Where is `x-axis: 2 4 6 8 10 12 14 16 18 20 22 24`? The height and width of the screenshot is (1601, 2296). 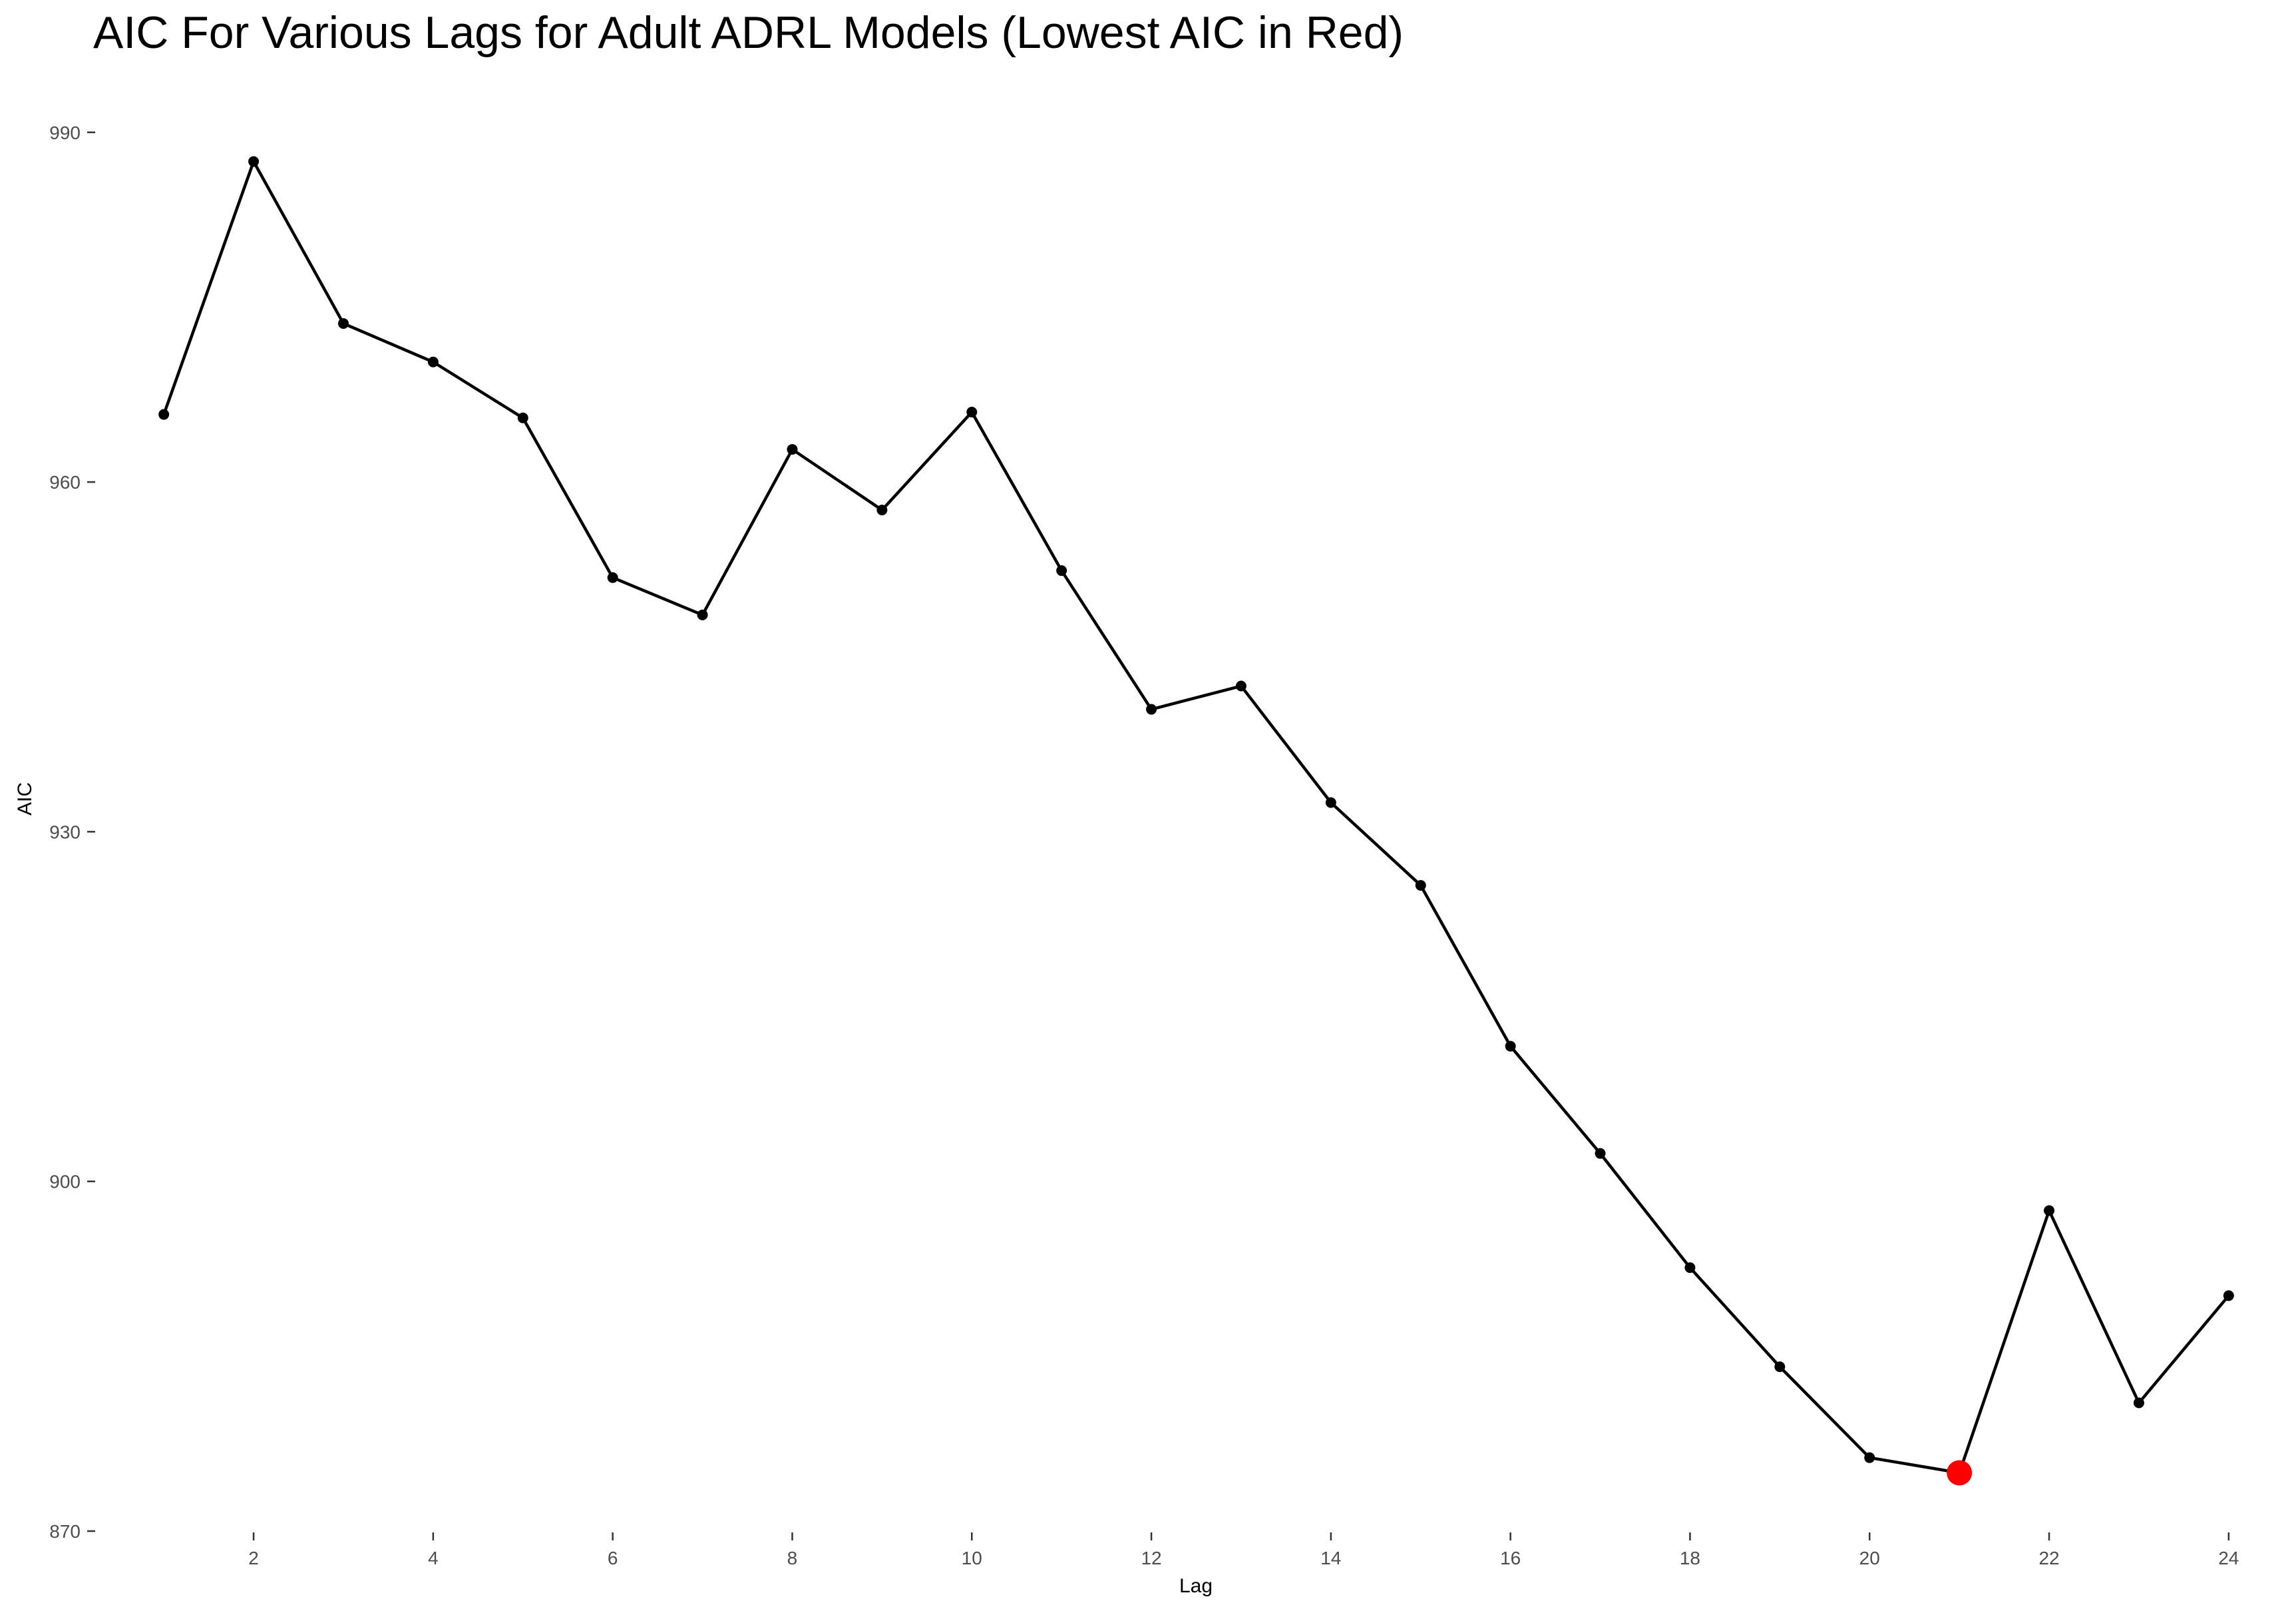
x-axis: 2 4 6 8 10 12 14 16 18 20 22 24 is located at coordinates (1243, 1550).